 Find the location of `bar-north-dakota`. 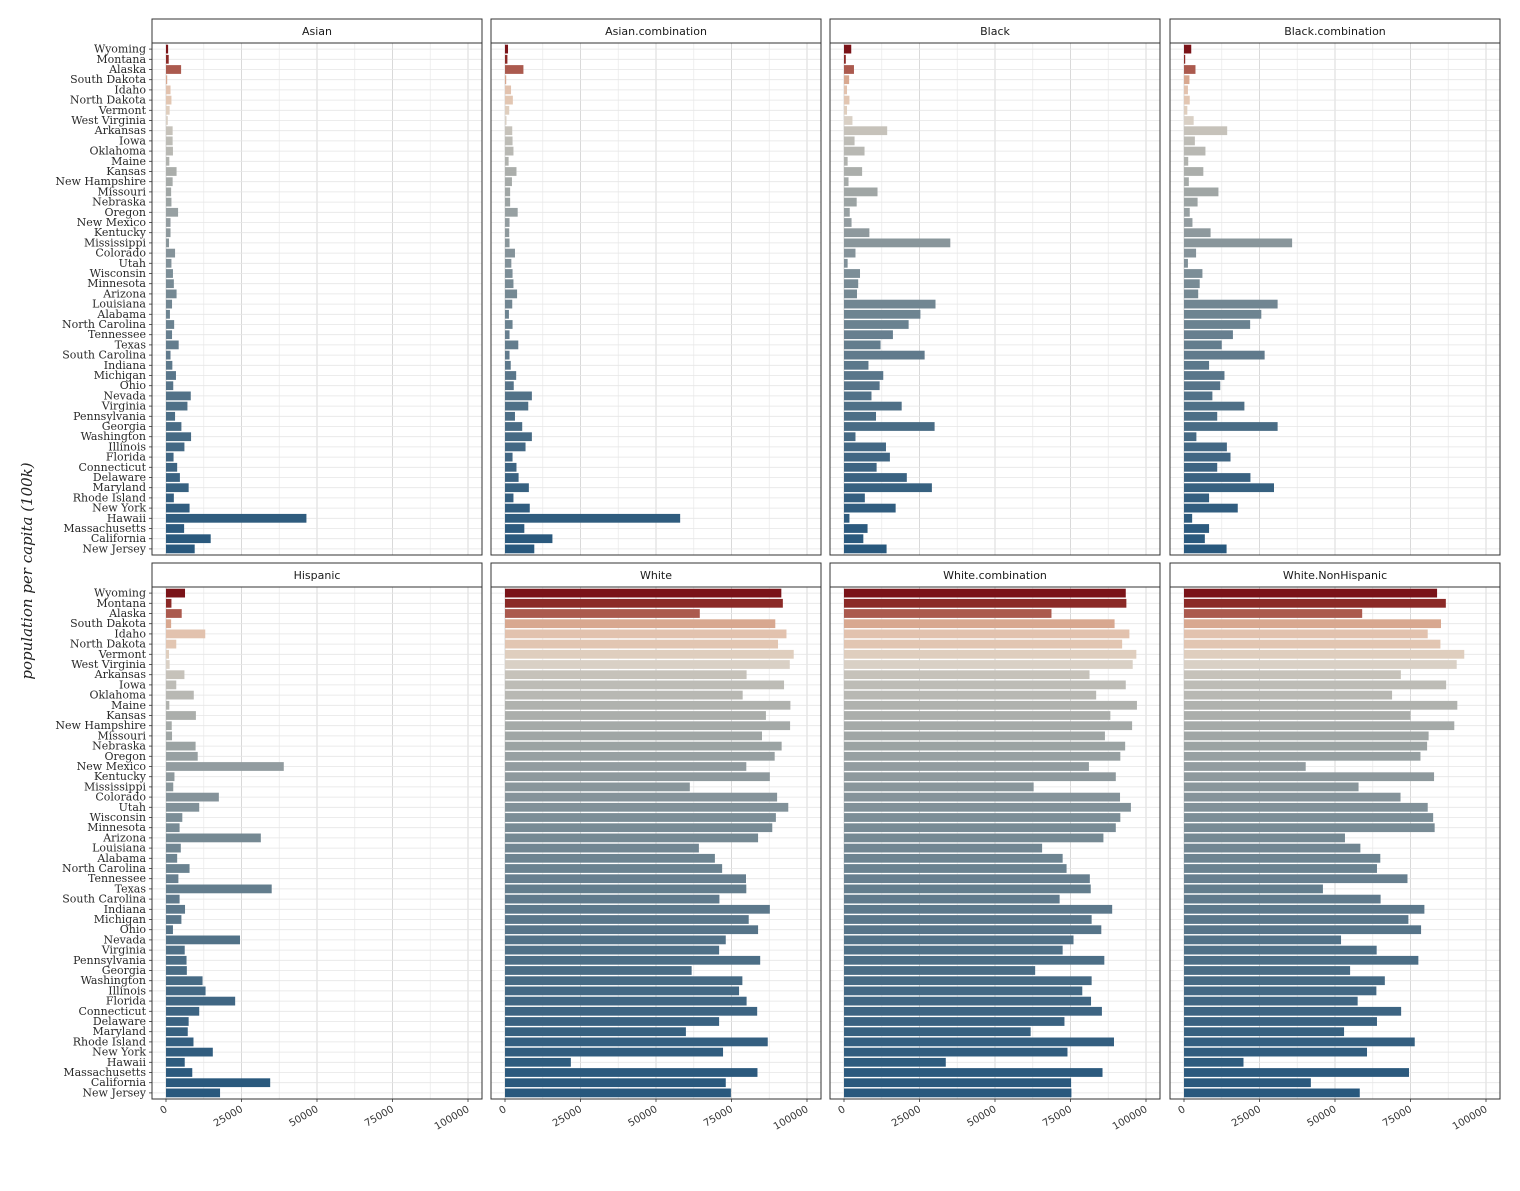

bar-north-dakota is located at coordinates (171, 644).